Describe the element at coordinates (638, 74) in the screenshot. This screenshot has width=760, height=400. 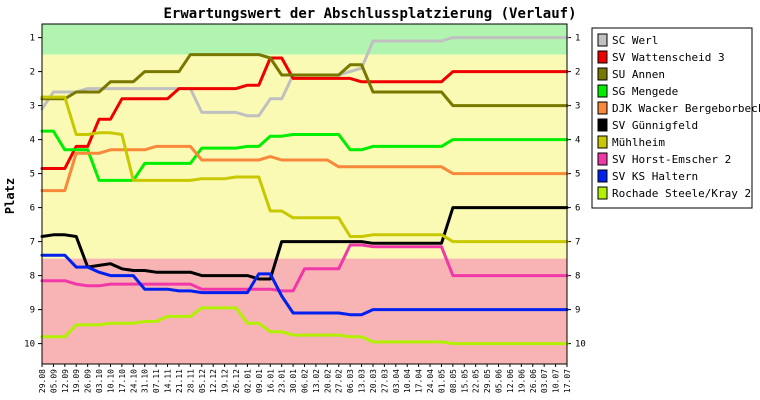
I see `legend-entry-label: SU Annen` at that location.